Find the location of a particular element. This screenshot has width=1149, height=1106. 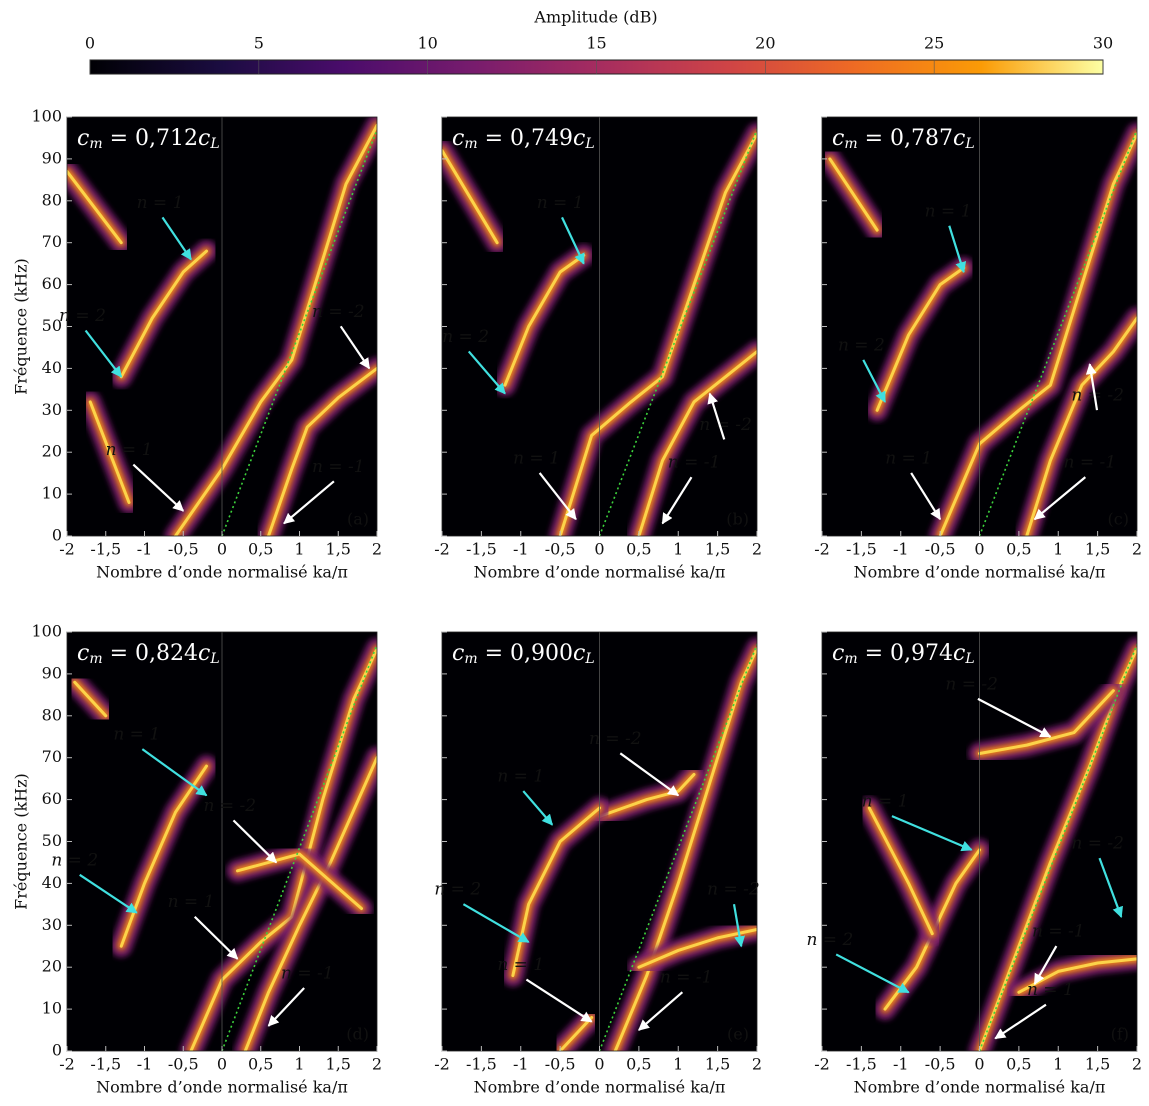

y-tick-label: 100 is located at coordinates (46, 116).